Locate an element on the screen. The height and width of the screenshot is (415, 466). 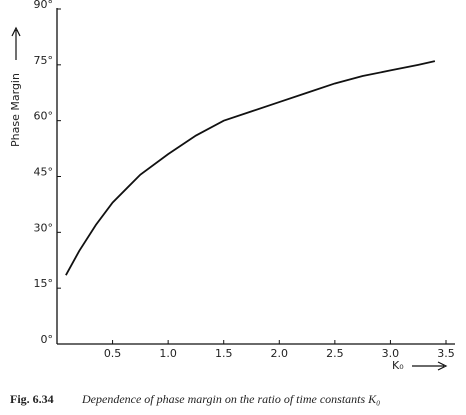
x-tick-label: 3.0 is located at coordinates (391, 353).